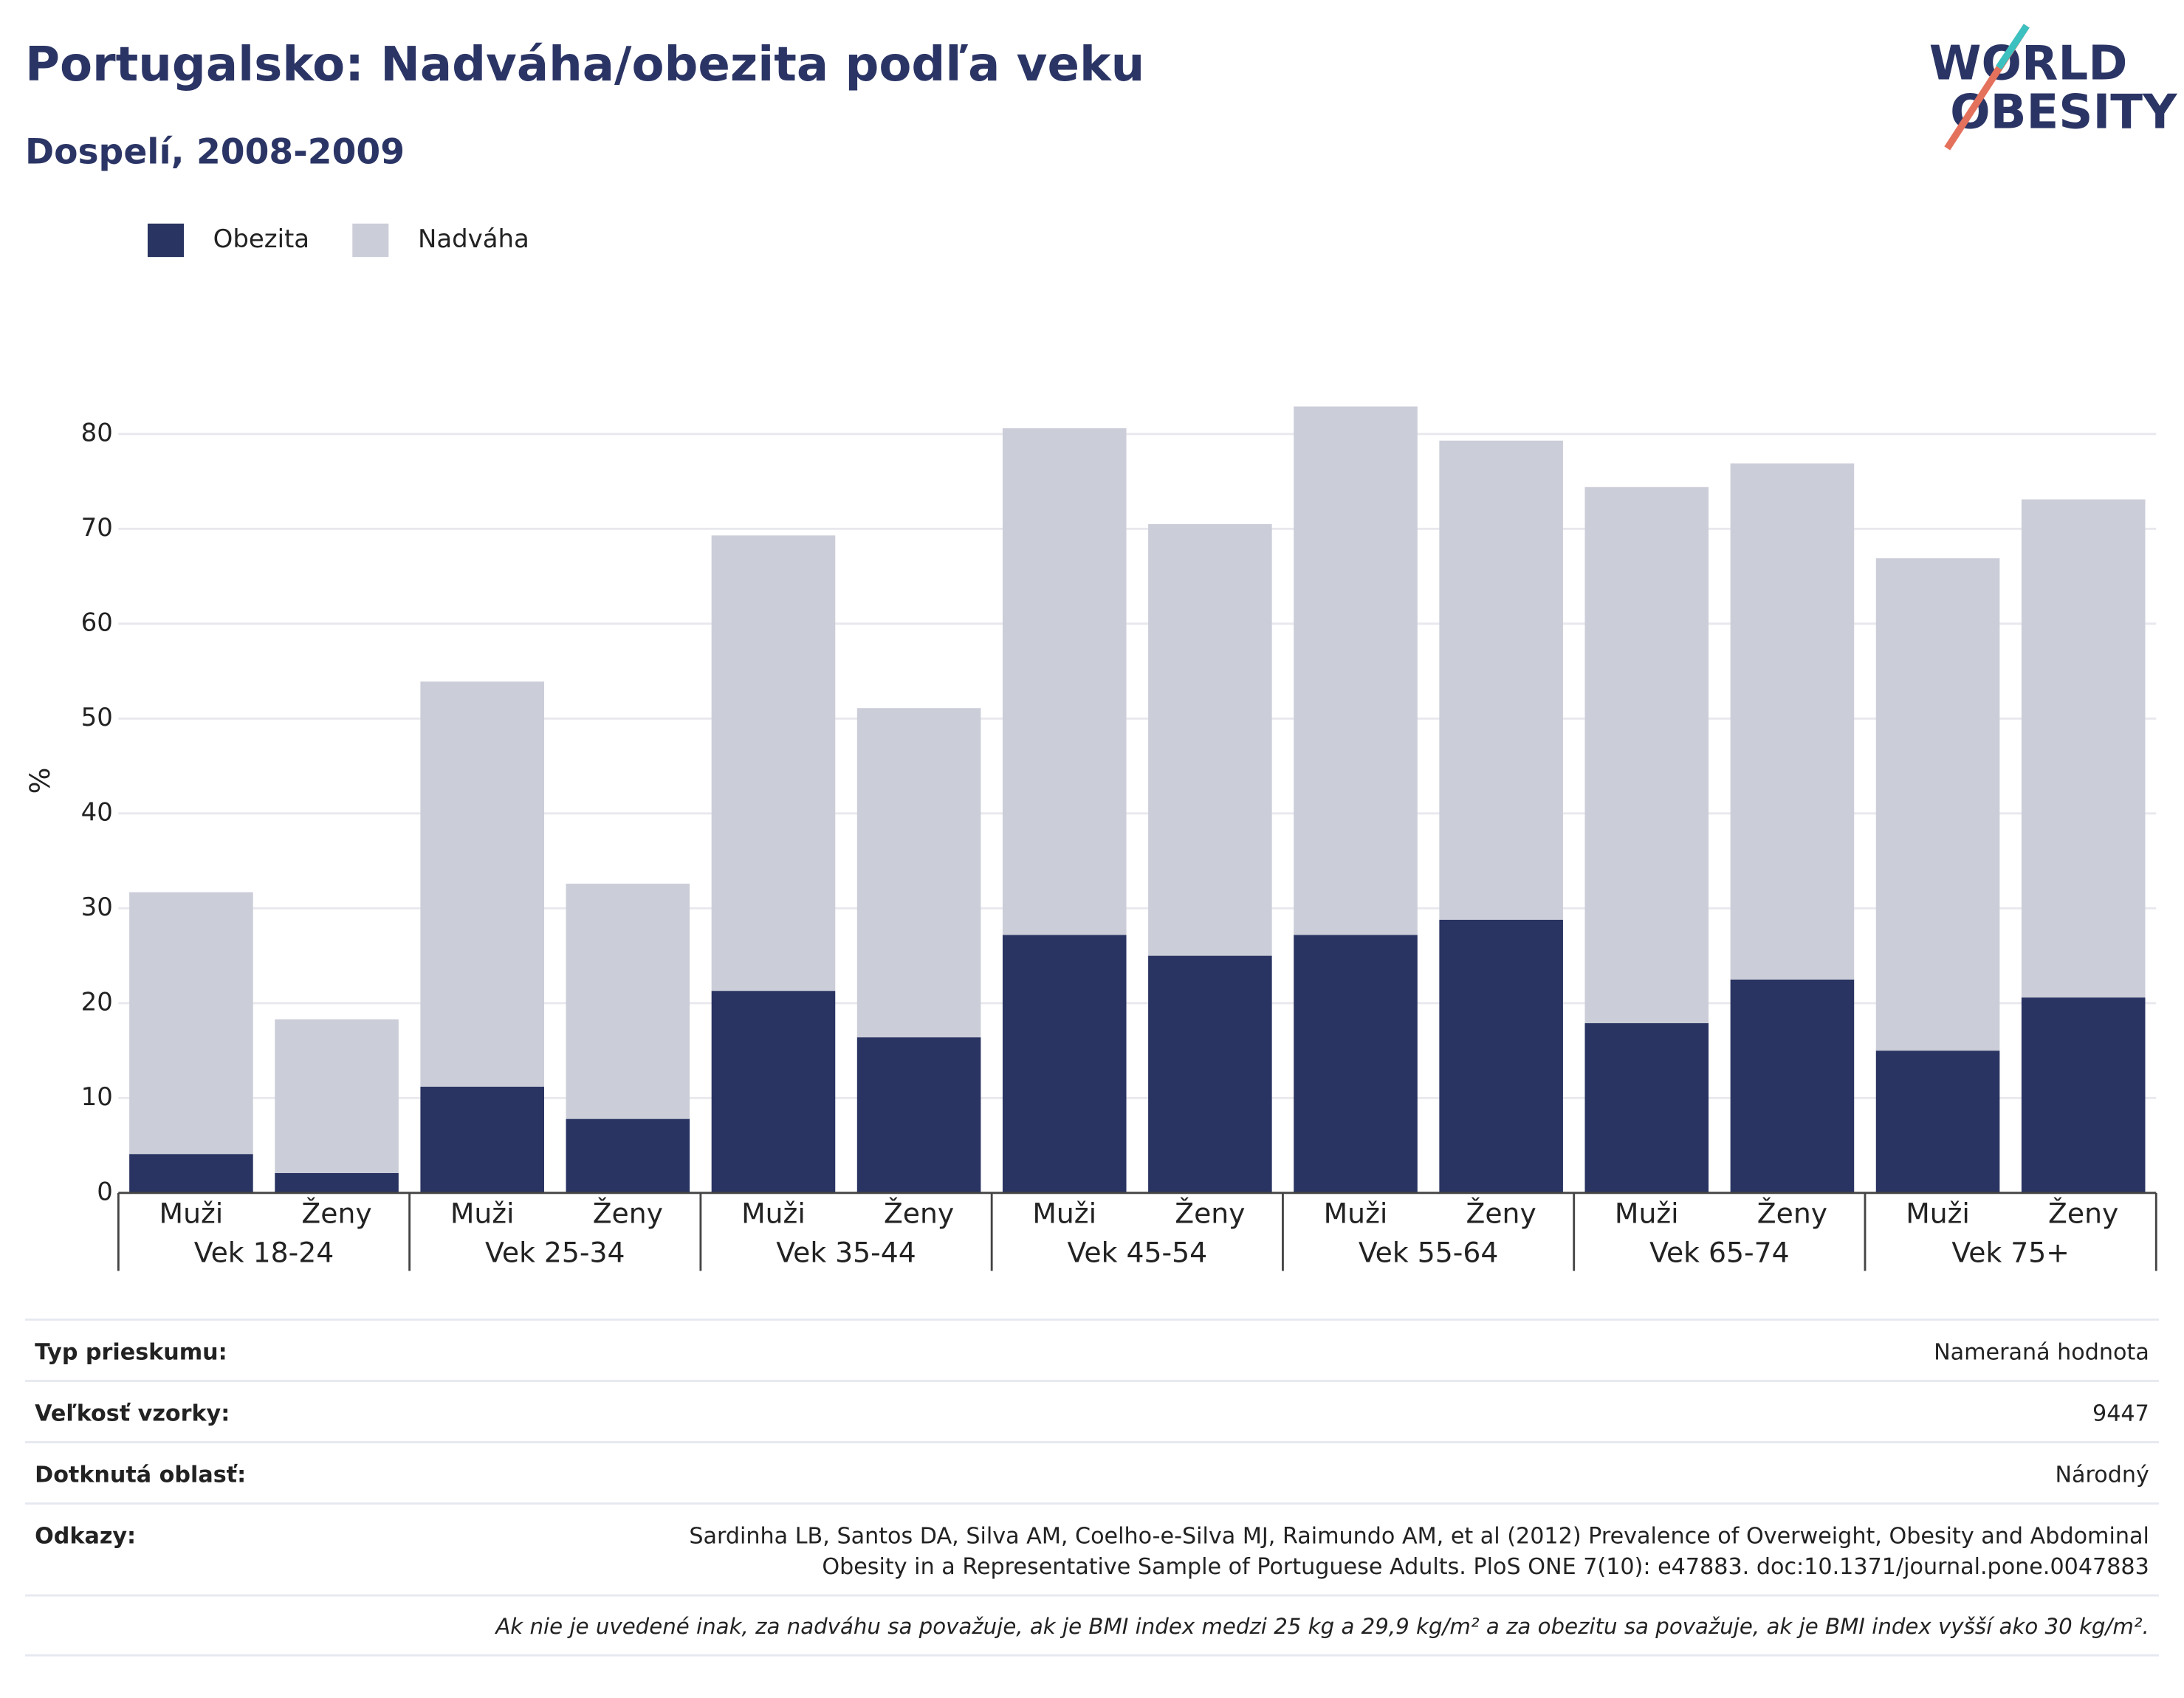  I want to click on group-label: Vek 35-44, so click(846, 1252).